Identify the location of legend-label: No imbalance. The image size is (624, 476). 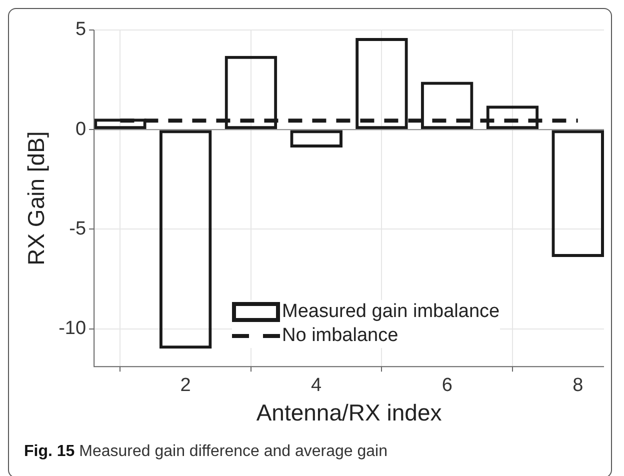
(340, 336).